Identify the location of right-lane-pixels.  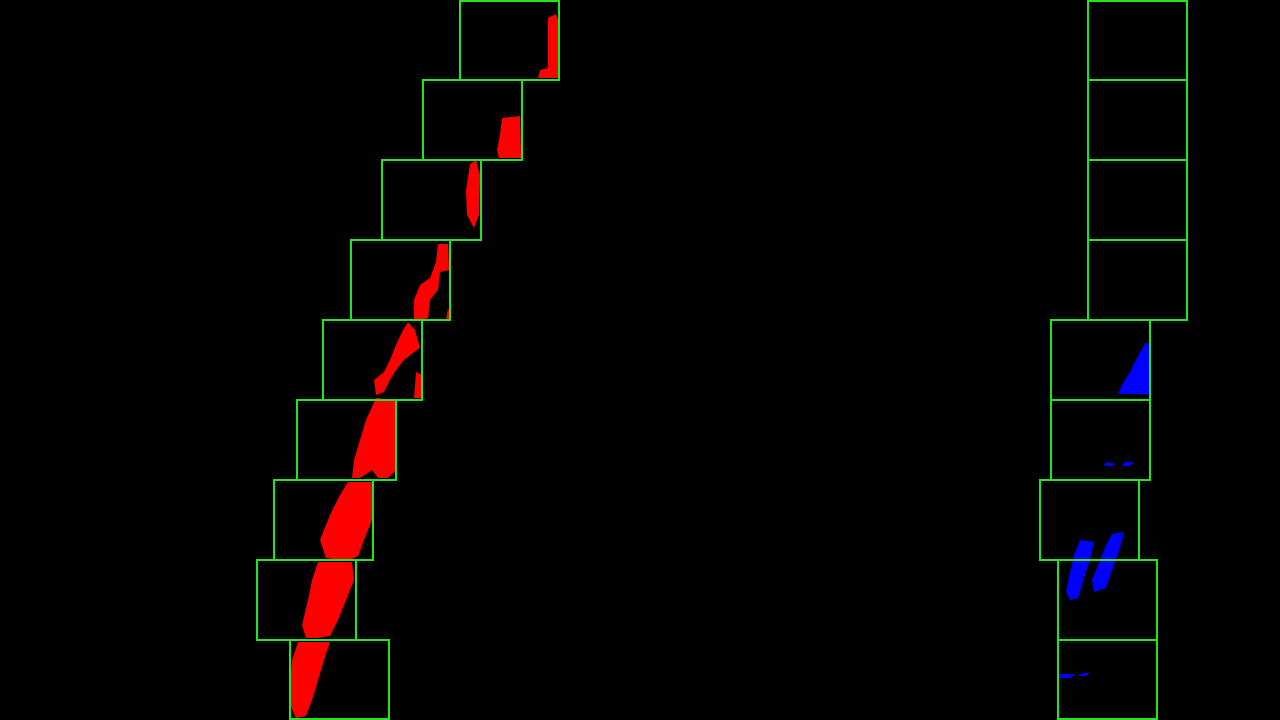
(1104, 510).